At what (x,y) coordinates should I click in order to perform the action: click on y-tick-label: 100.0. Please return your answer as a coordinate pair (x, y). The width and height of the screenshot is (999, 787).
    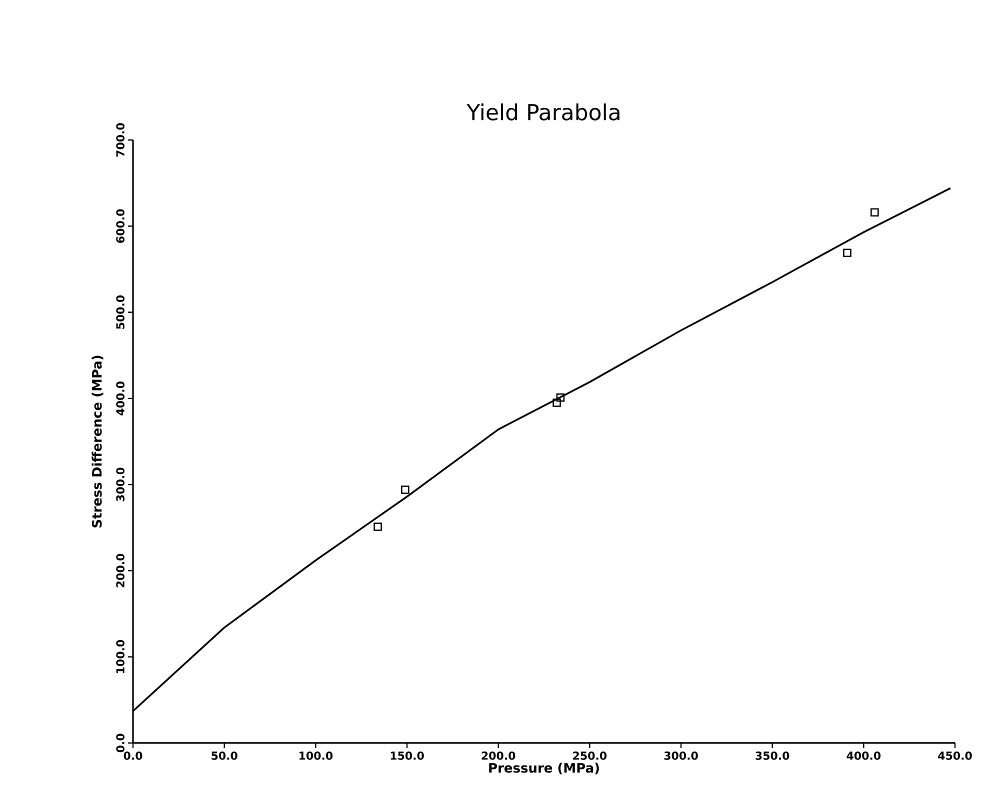
    Looking at the image, I should click on (120, 657).